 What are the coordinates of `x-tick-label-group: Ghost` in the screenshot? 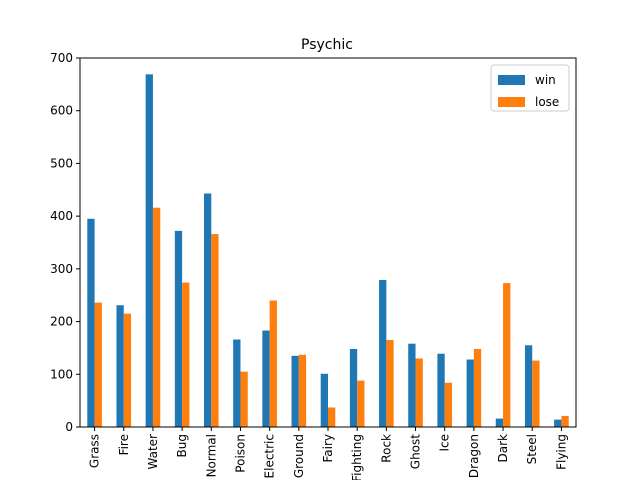 It's located at (416, 451).